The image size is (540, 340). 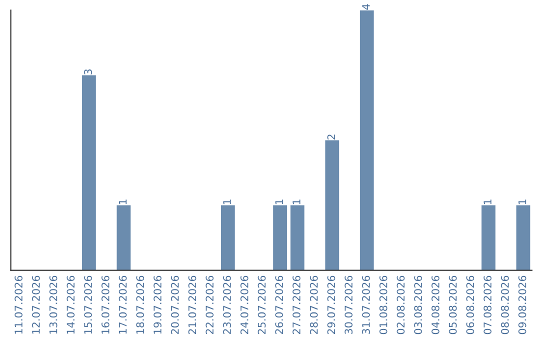 I want to click on x-tick-label: 12.07.2026, so click(x=36, y=305).